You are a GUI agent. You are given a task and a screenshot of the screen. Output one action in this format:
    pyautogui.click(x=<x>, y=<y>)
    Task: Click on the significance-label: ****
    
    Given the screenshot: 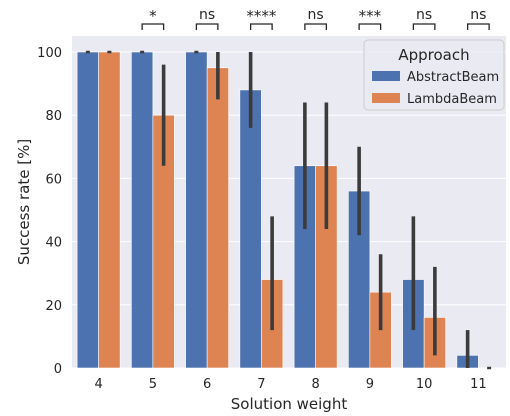 What is the action you would take?
    pyautogui.click(x=261, y=16)
    